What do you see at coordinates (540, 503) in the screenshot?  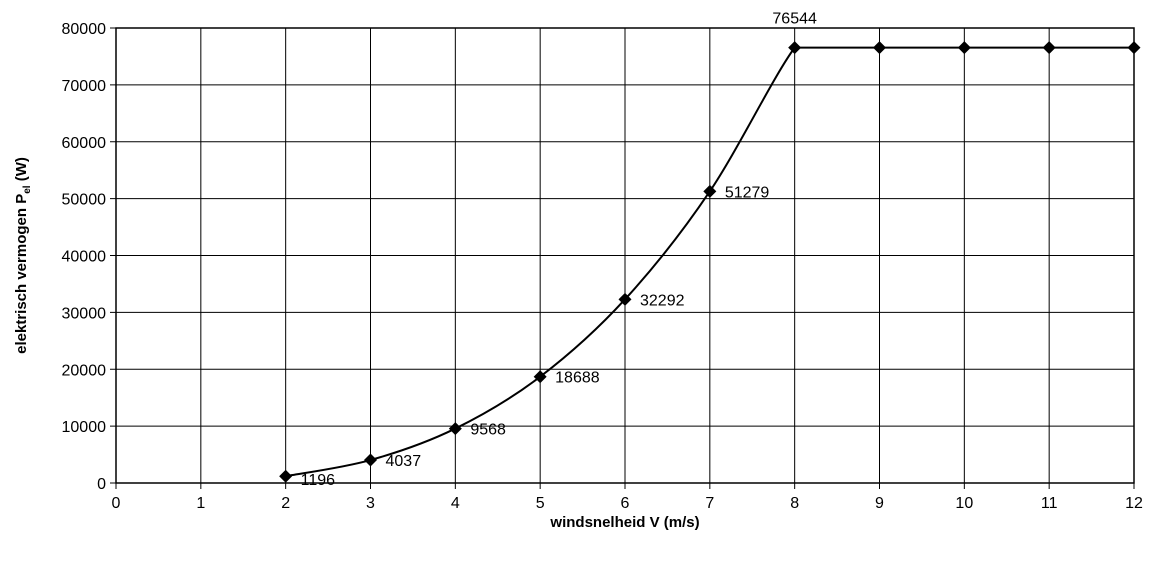 I see `x-tick-label: 5` at bounding box center [540, 503].